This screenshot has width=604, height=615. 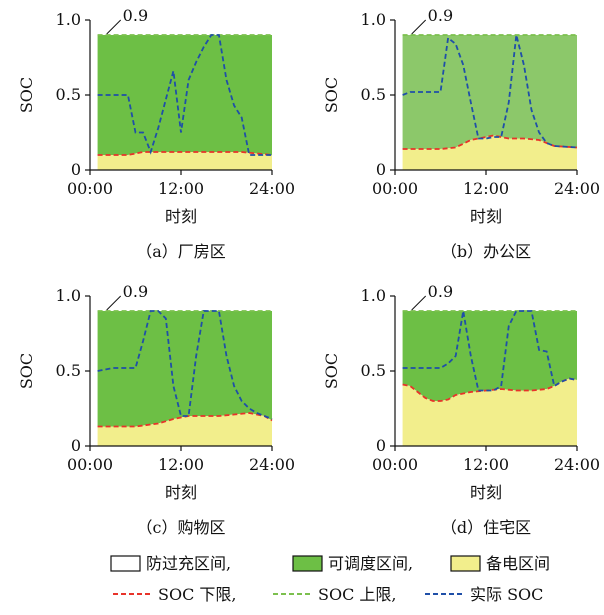 I want to click on legend-swatch-yellow, so click(x=465, y=563).